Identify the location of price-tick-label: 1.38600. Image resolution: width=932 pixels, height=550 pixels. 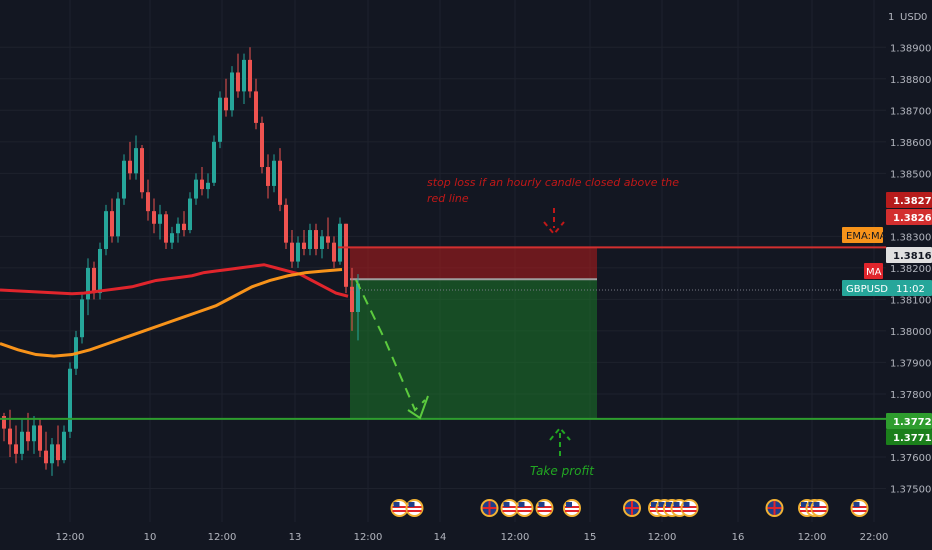
(910, 143).